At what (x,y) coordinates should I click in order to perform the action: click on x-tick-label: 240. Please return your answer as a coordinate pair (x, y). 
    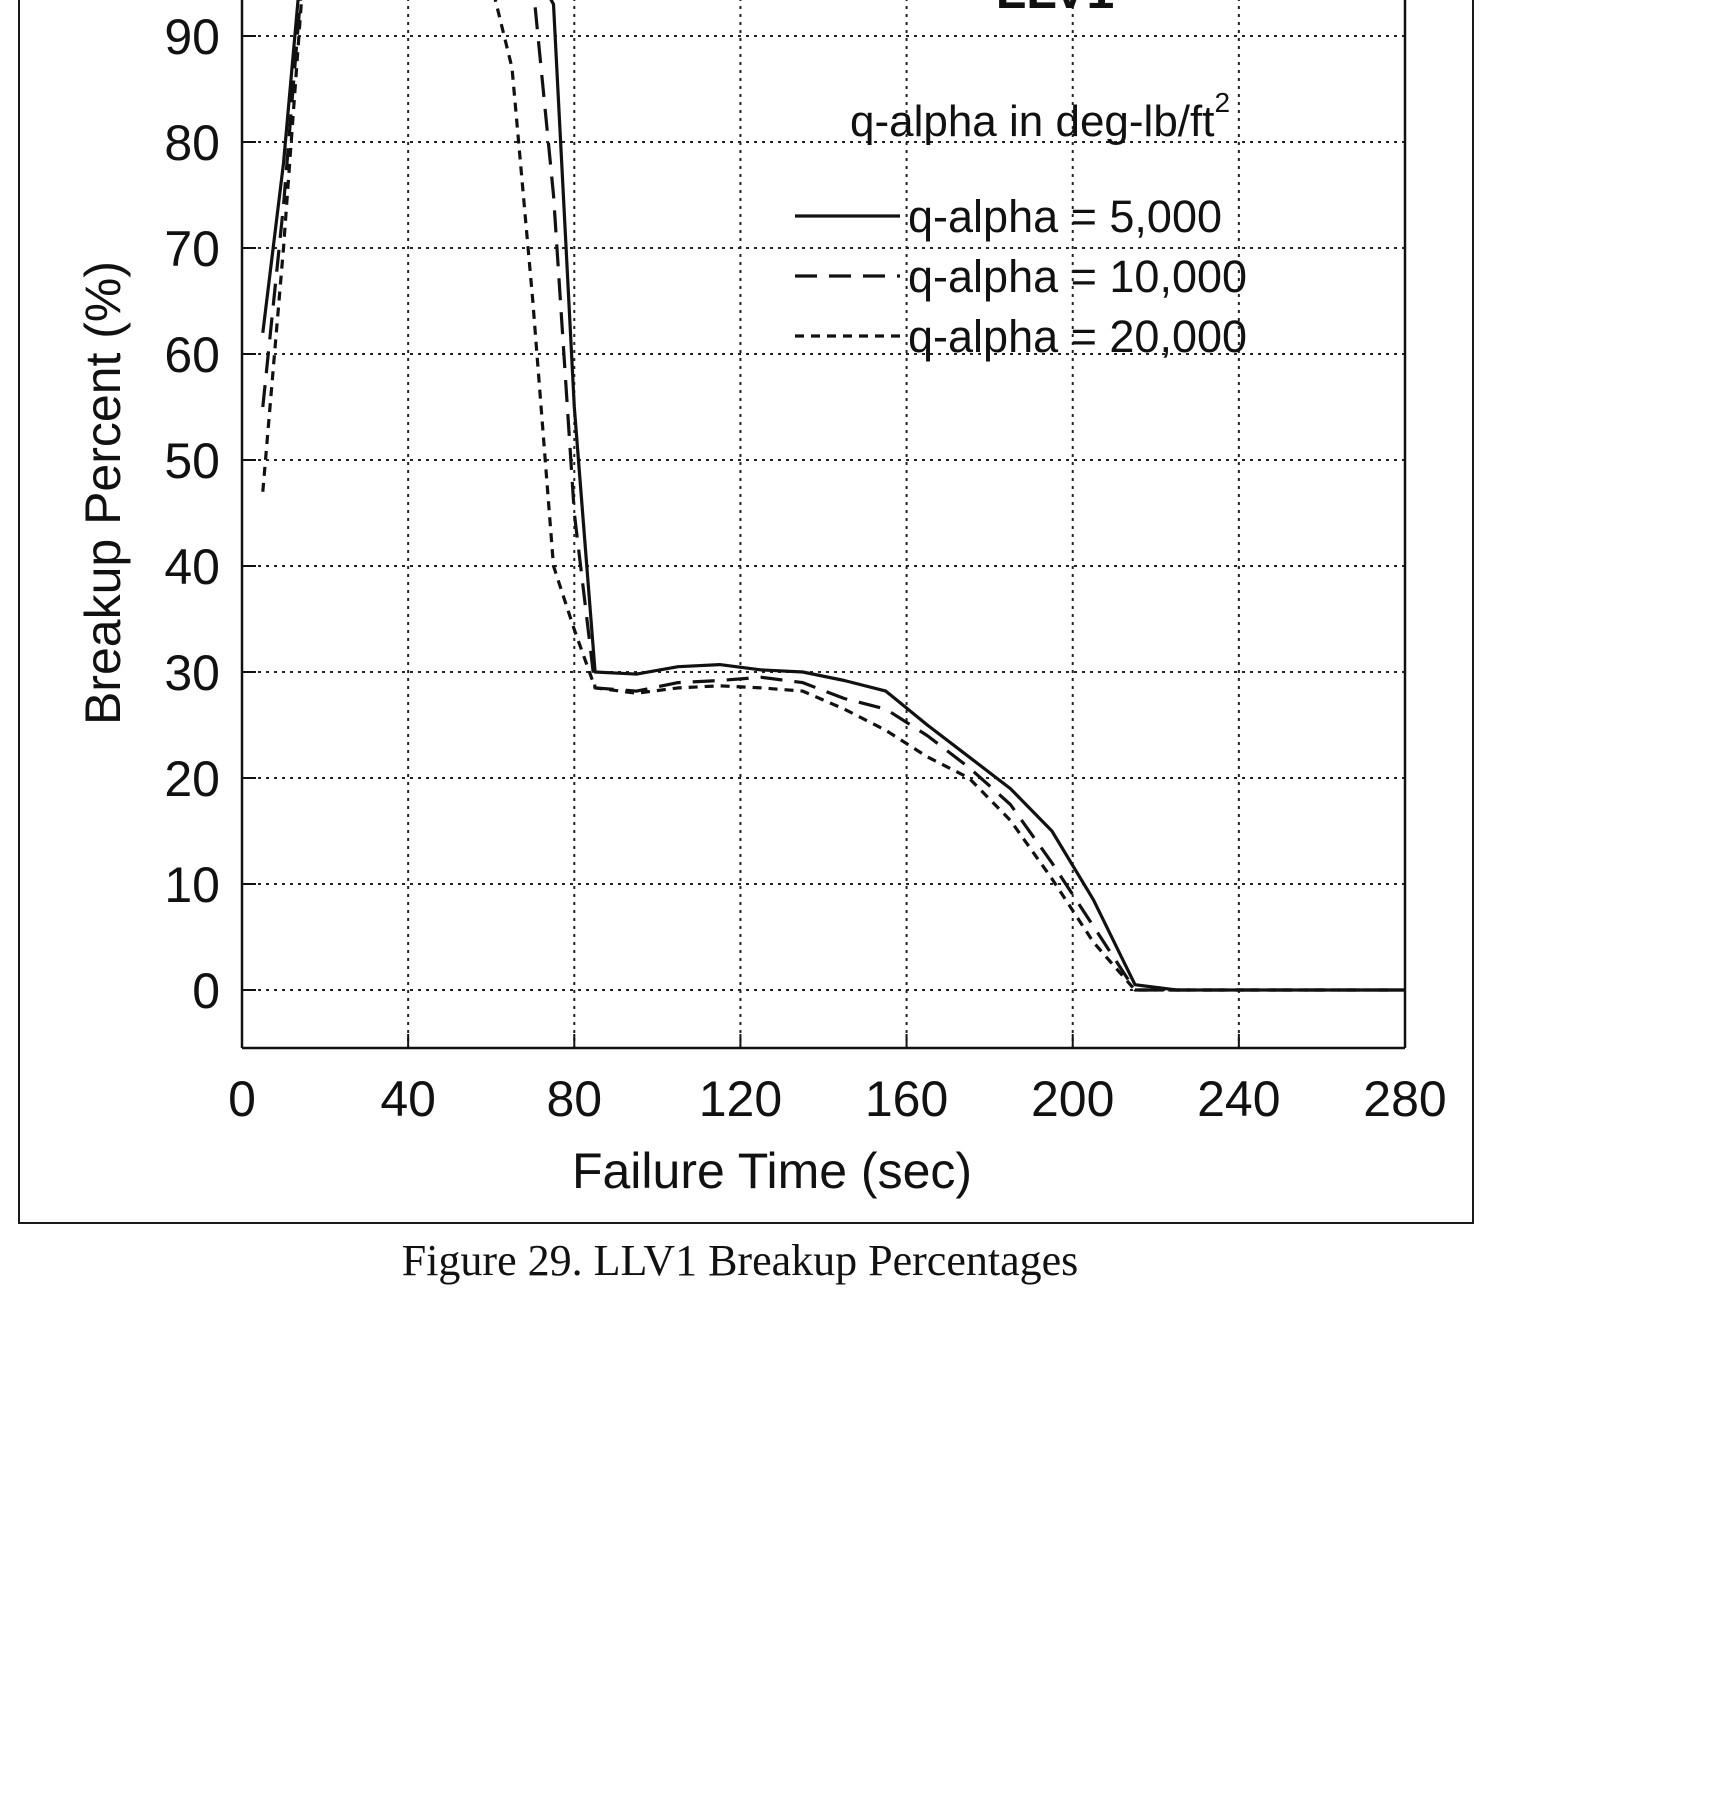
    Looking at the image, I should click on (1238, 1099).